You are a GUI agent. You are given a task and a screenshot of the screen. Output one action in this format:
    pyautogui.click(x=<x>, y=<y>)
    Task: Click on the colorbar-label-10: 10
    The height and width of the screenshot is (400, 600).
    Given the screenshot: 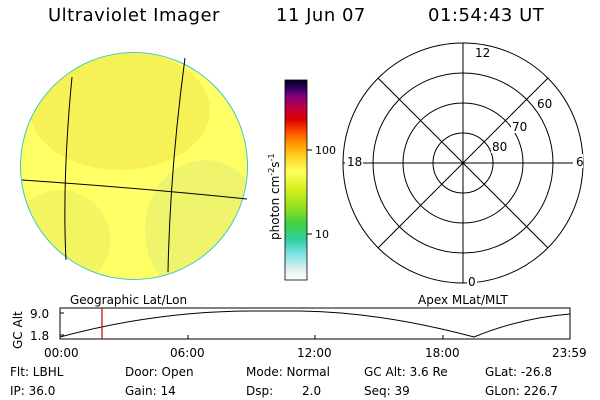 What is the action you would take?
    pyautogui.click(x=322, y=234)
    